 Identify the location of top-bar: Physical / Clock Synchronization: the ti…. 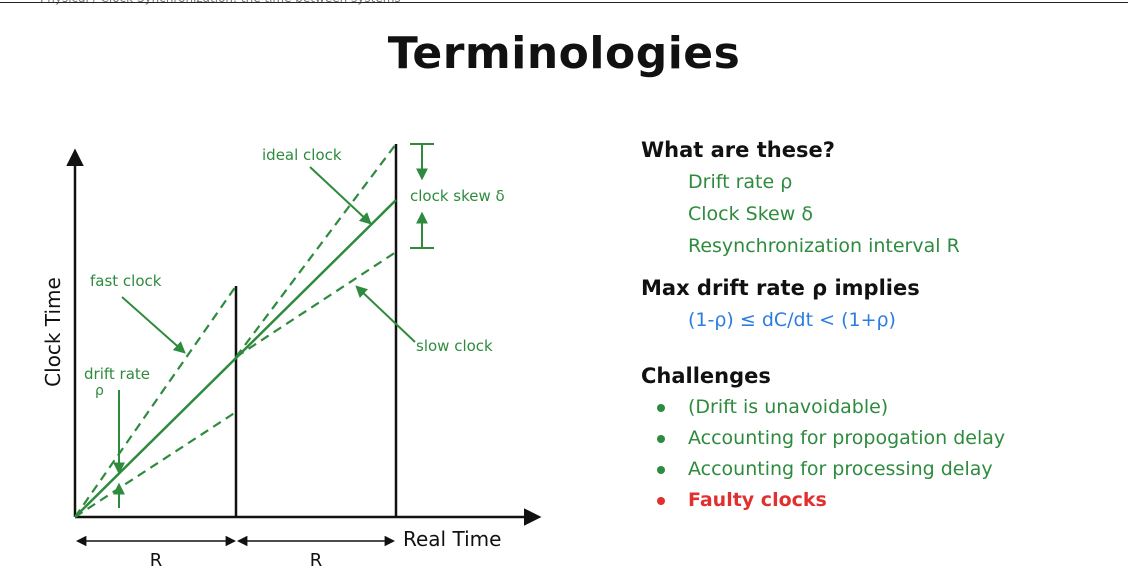
(564, 2).